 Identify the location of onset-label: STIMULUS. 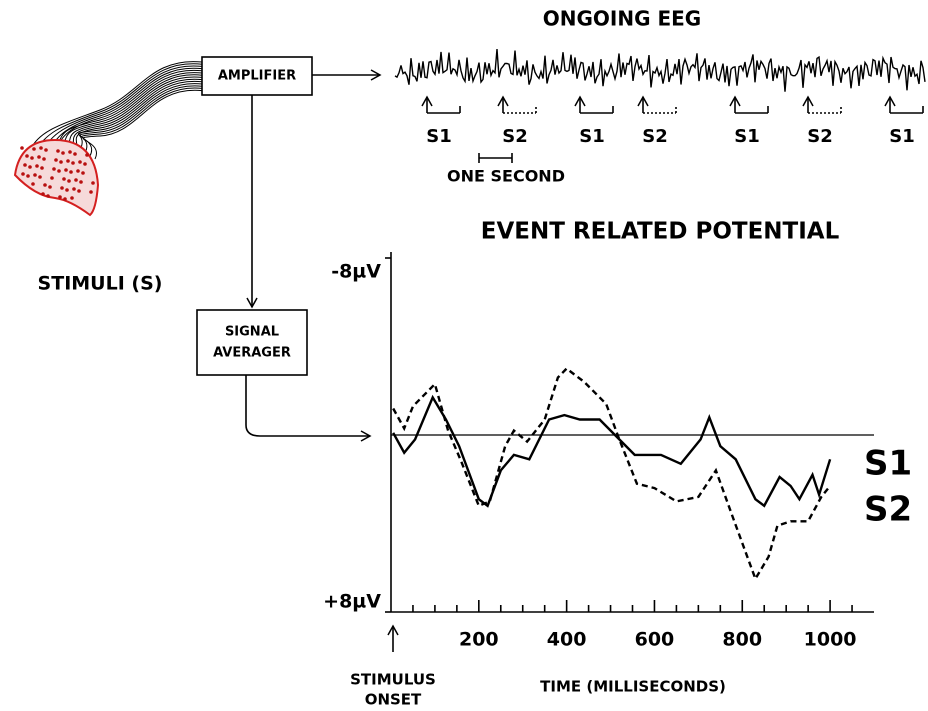
(393, 680).